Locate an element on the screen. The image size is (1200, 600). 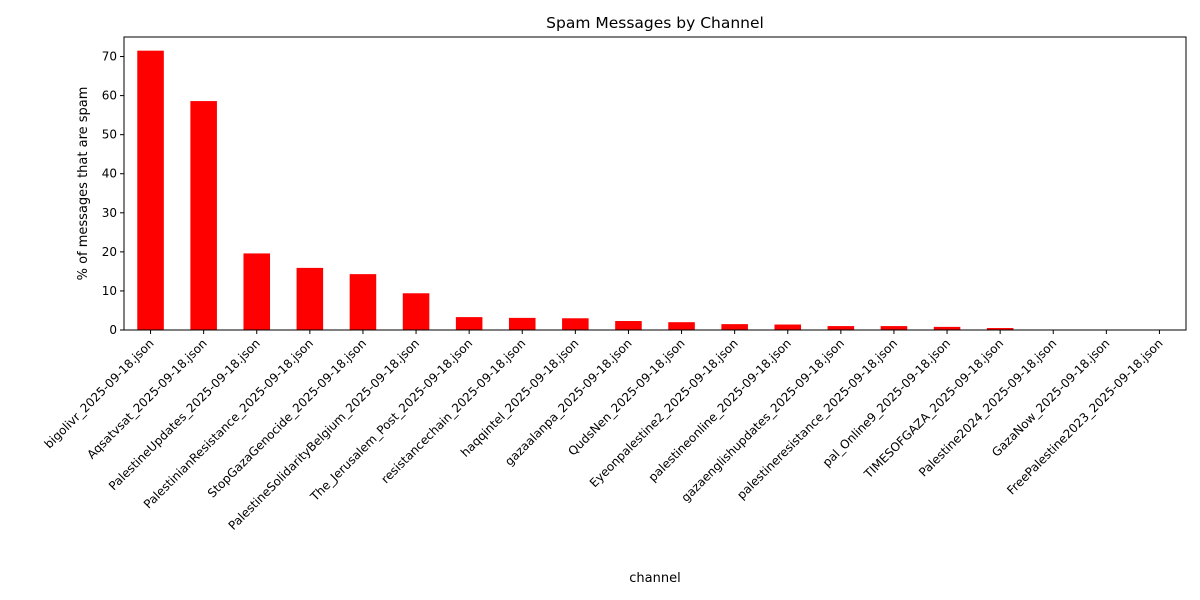
y-axis-ticks: 0 10 20 30 40 50 60 70 is located at coordinates (113, 193).